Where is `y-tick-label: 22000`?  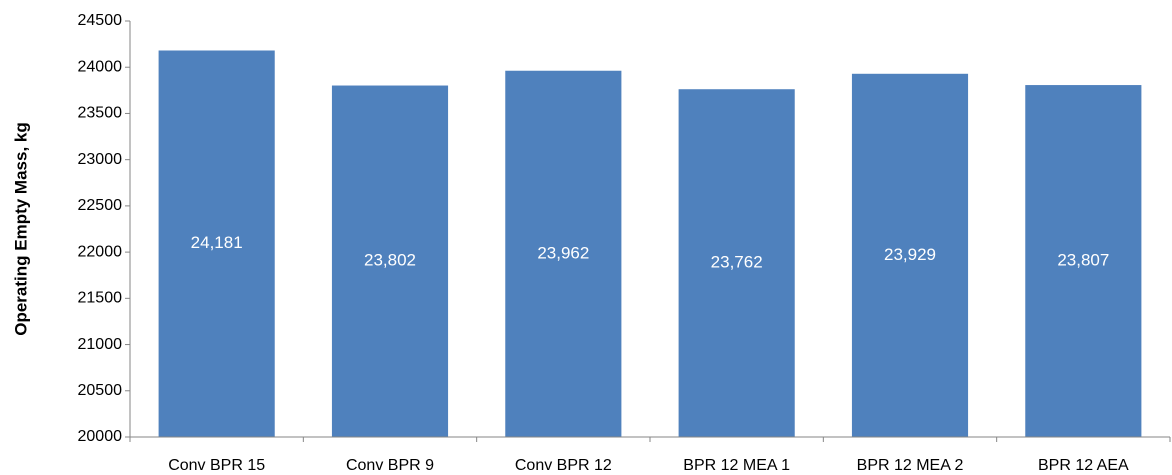 y-tick-label: 22000 is located at coordinates (100, 251).